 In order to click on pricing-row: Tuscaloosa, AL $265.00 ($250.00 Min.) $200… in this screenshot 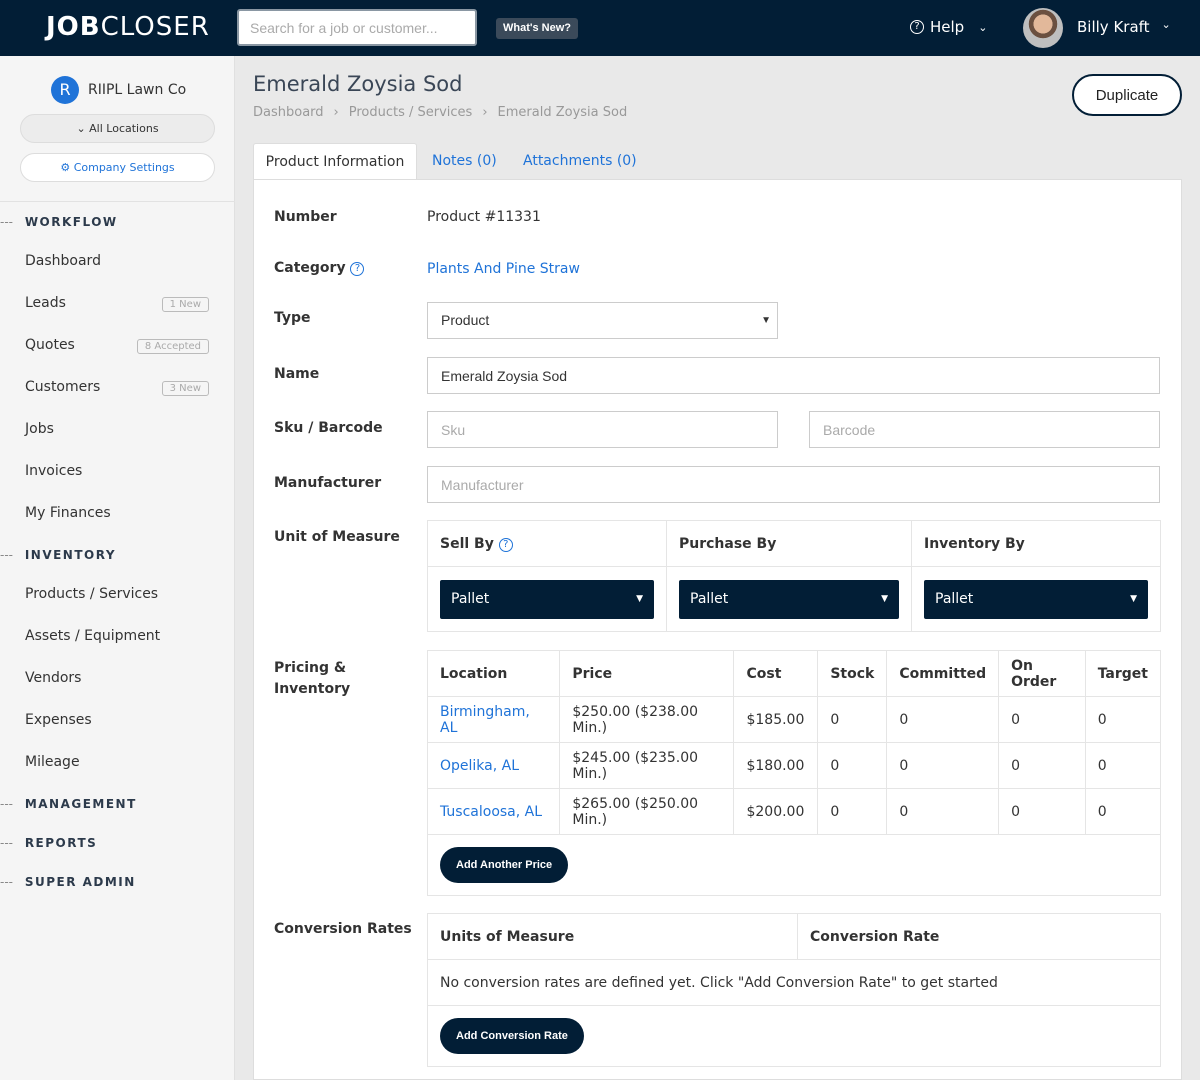, I will do `click(794, 811)`.